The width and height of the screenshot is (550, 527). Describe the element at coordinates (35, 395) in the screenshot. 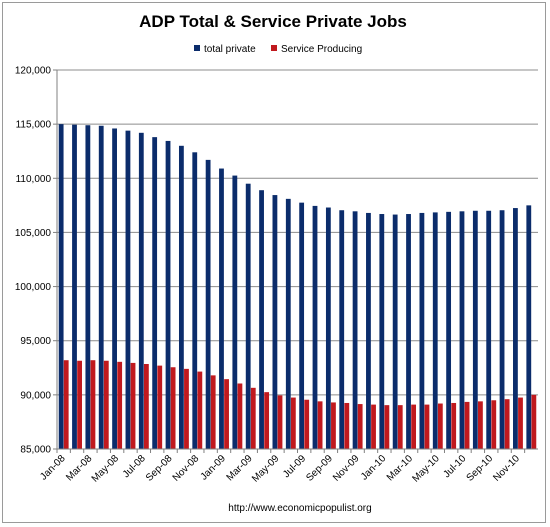

I see `y-tick-label: 90,000` at that location.